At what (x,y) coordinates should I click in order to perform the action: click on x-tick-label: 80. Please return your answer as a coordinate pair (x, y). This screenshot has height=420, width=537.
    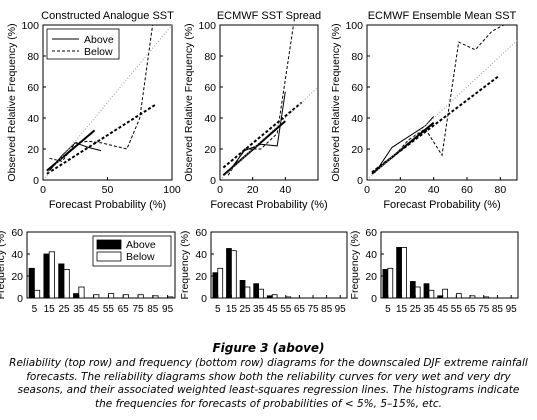
    Looking at the image, I should click on (500, 190).